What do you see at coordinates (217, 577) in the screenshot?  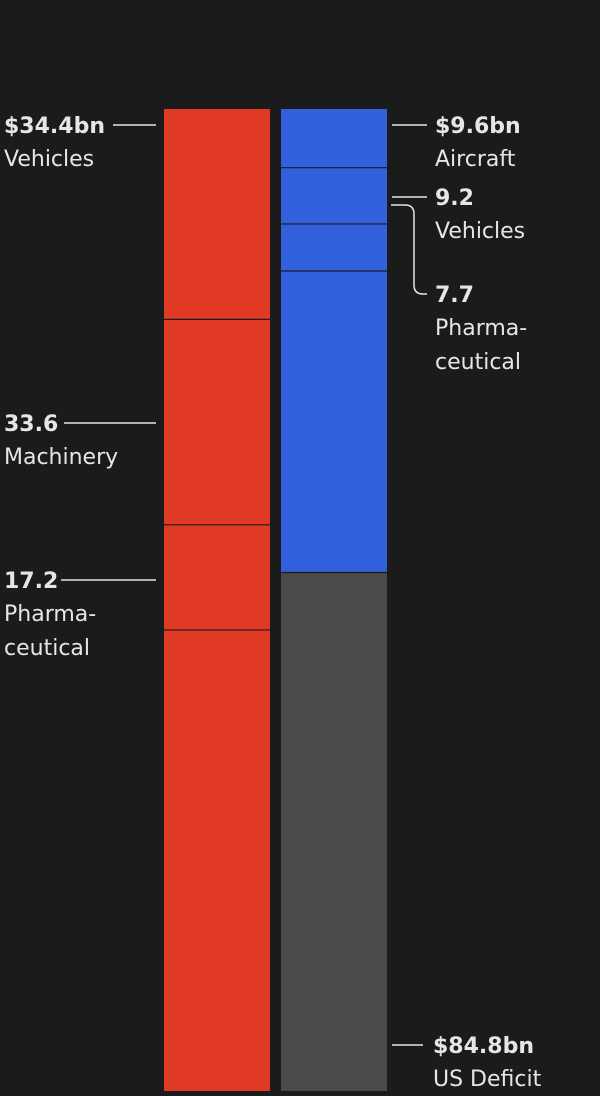 I see `bar-segment-left-pharmaceutical` at bounding box center [217, 577].